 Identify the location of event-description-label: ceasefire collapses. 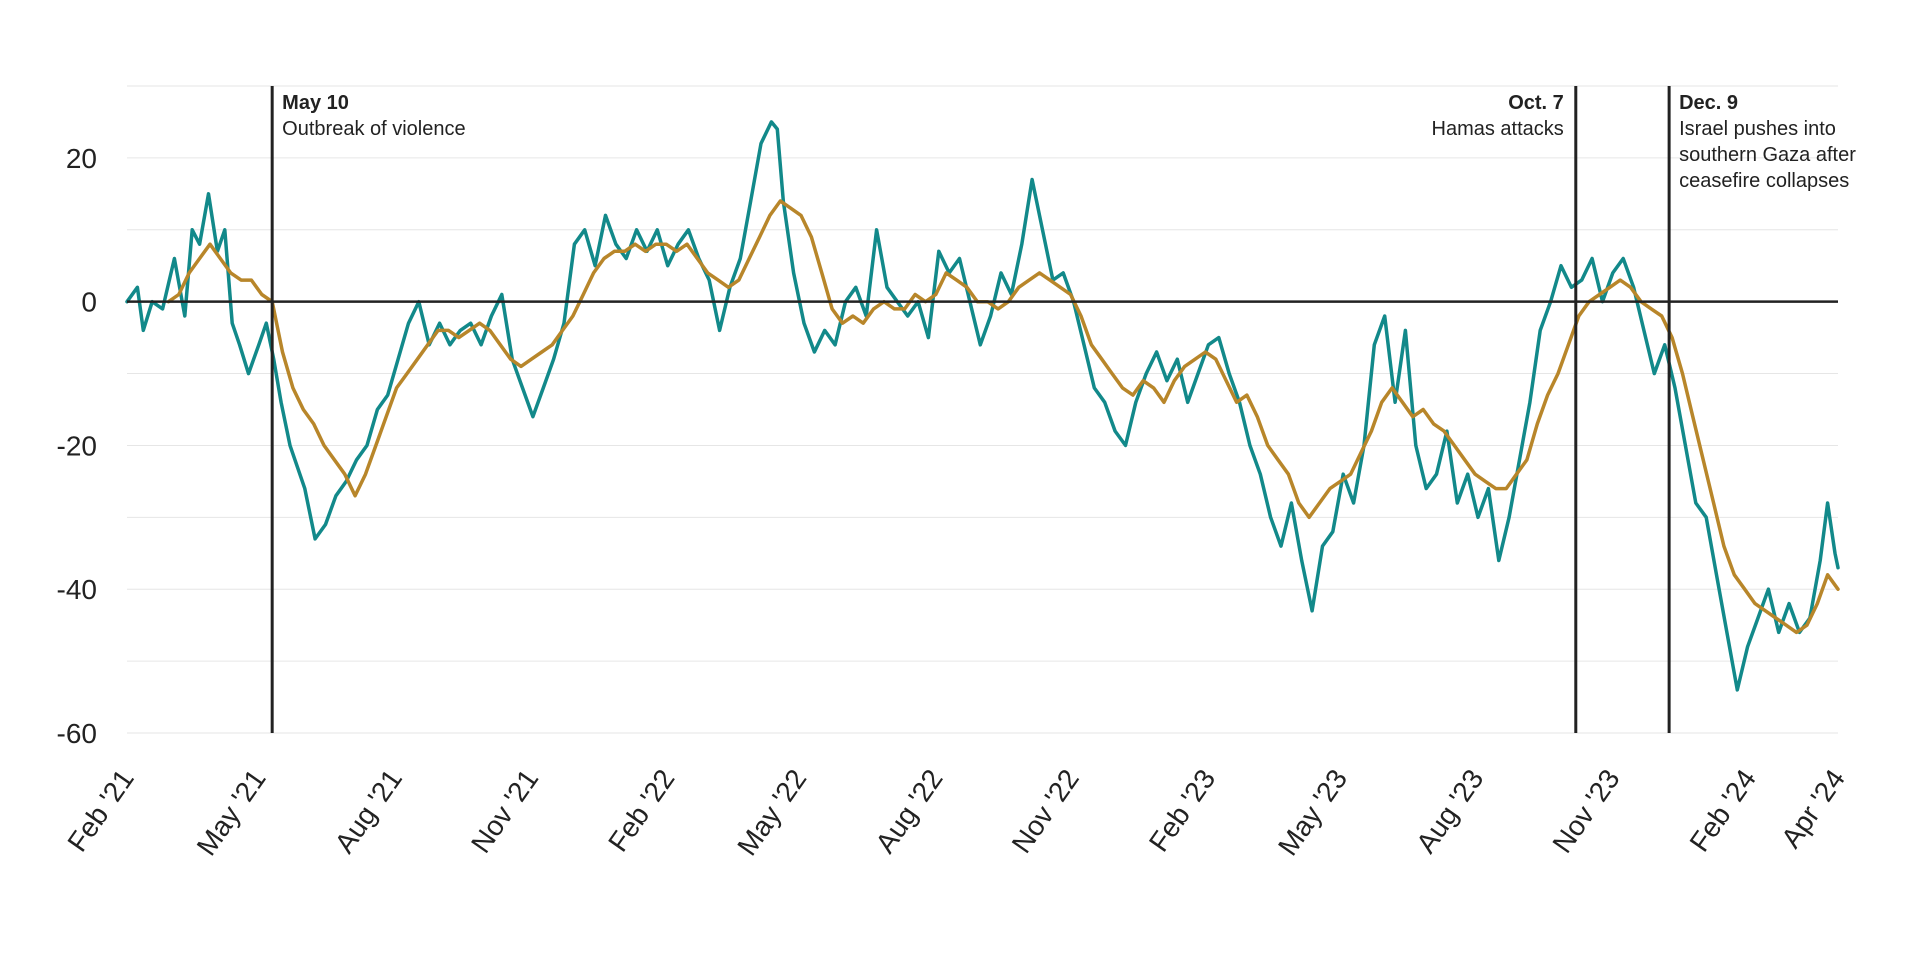
(1764, 181).